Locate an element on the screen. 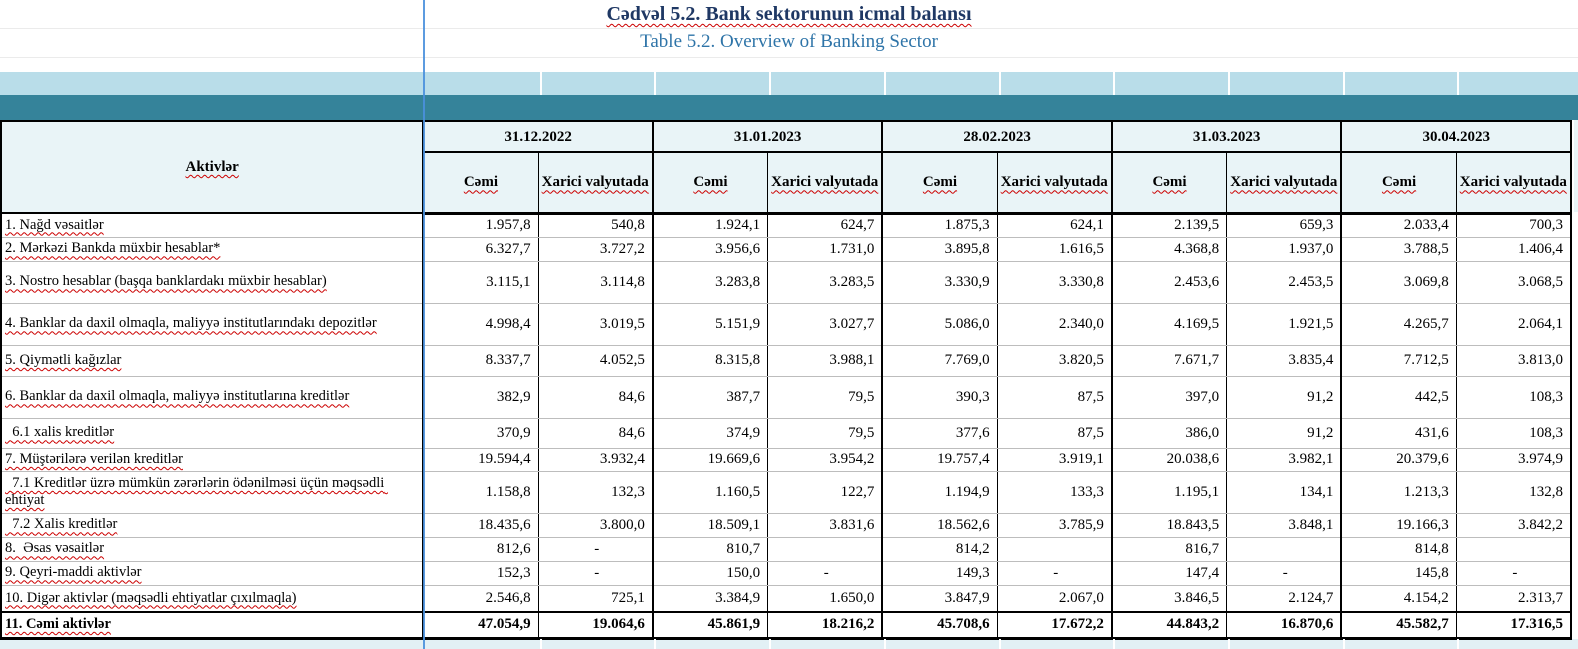  value-cell: 8.337,7 is located at coordinates (480, 361).